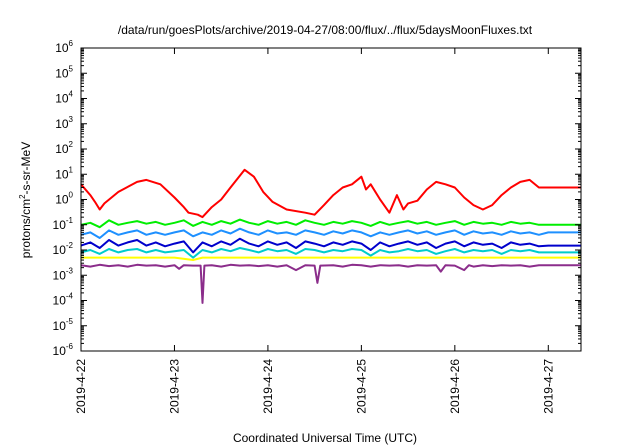 The image size is (640, 448). I want to click on y-tick-exponent: -6, so click(70, 346).